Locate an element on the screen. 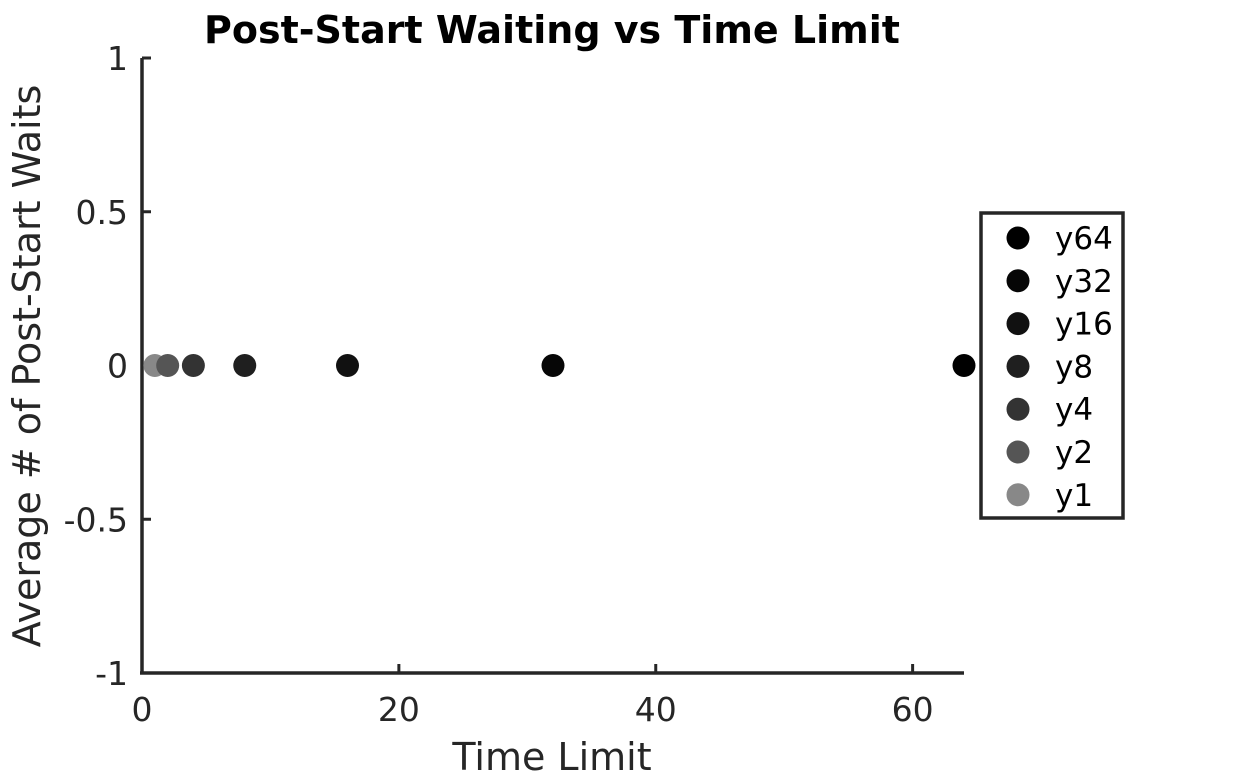 The width and height of the screenshot is (1250, 781). y-ticks: -1 -0.5 0 0.5 1 is located at coordinates (107, 366).